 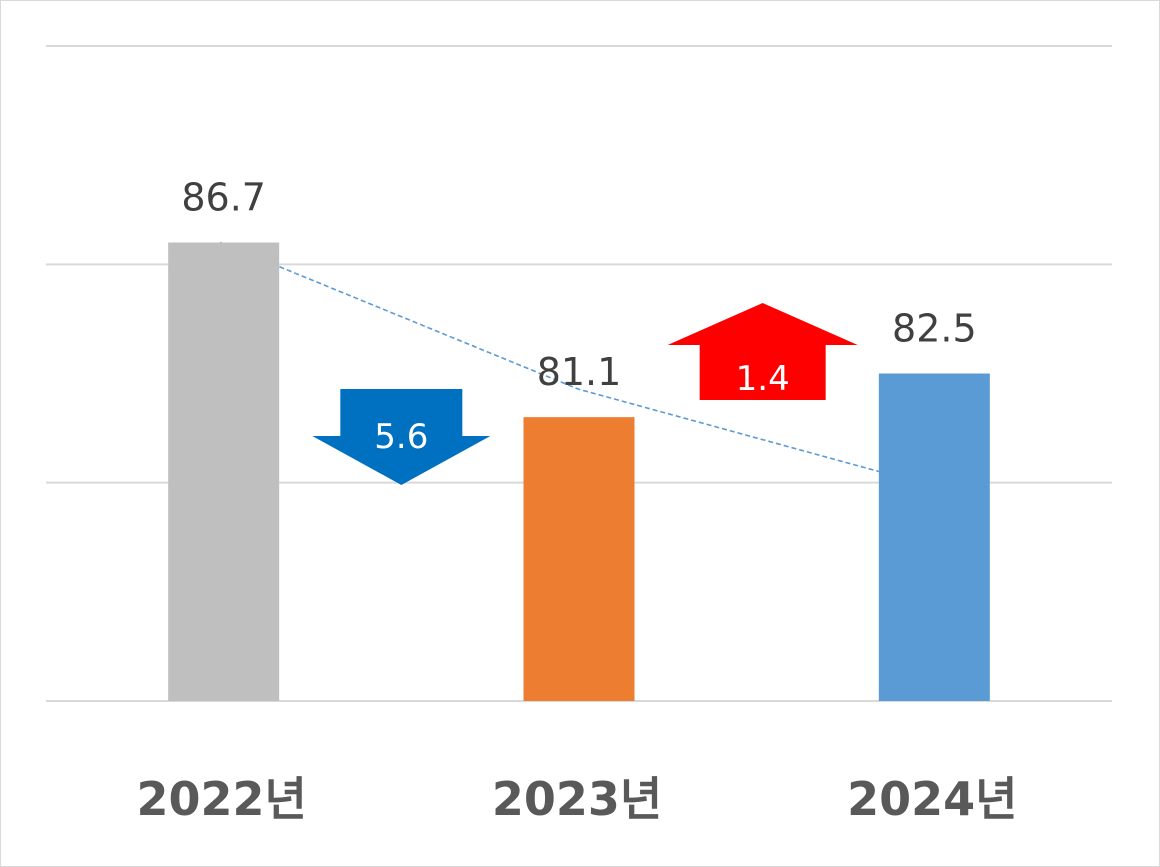 I want to click on value-label: 86.7, so click(x=223, y=198).